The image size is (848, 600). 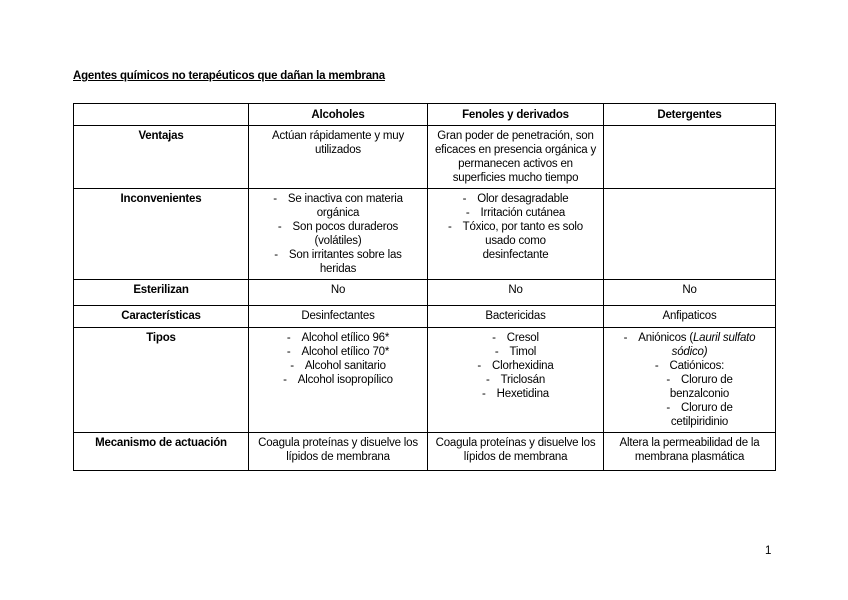 What do you see at coordinates (345, 338) in the screenshot?
I see `list-item-text: Alcohol etílico 96*` at bounding box center [345, 338].